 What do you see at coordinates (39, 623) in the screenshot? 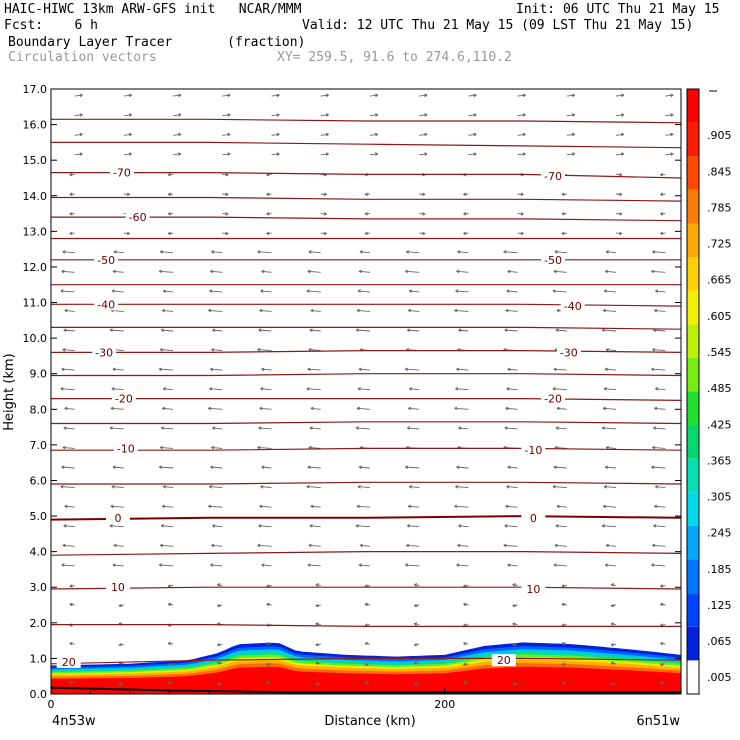
I see `y-tick-label: 2.0` at bounding box center [39, 623].